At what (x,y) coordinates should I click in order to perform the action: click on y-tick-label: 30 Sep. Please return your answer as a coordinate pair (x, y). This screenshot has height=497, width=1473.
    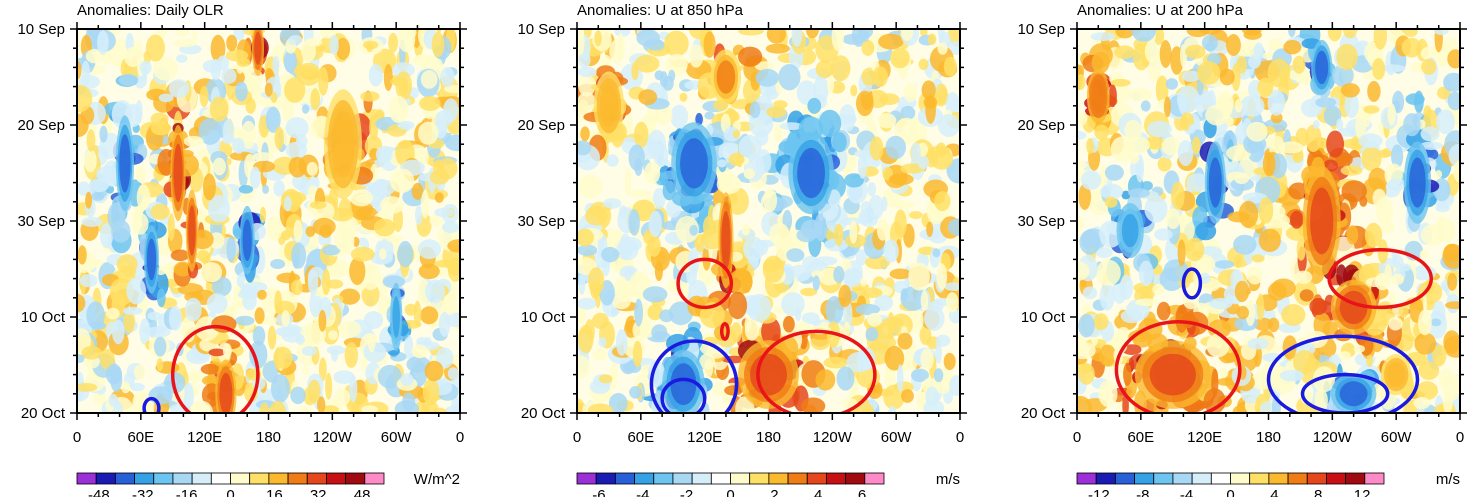
    Looking at the image, I should click on (541, 221).